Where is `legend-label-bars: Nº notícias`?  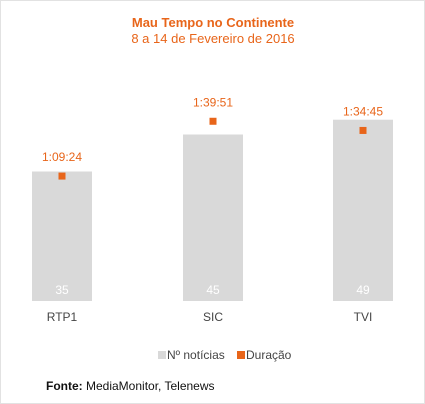 legend-label-bars: Nº notícias is located at coordinates (196, 355).